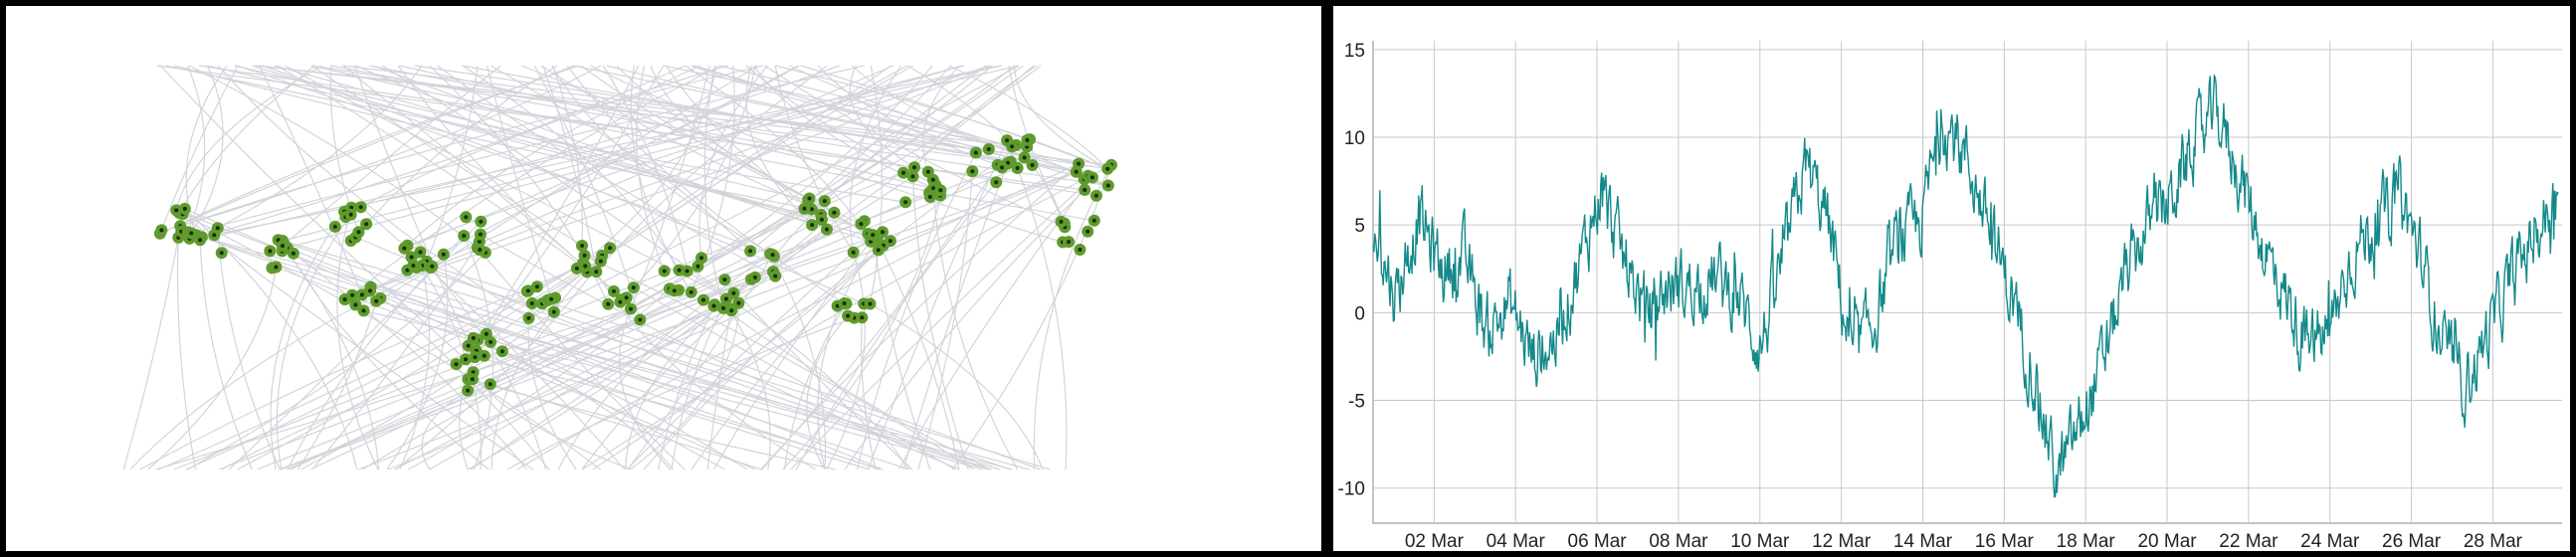 The width and height of the screenshot is (2576, 557). What do you see at coordinates (1435, 541) in the screenshot?
I see `x-tick-label: 02 Mar` at bounding box center [1435, 541].